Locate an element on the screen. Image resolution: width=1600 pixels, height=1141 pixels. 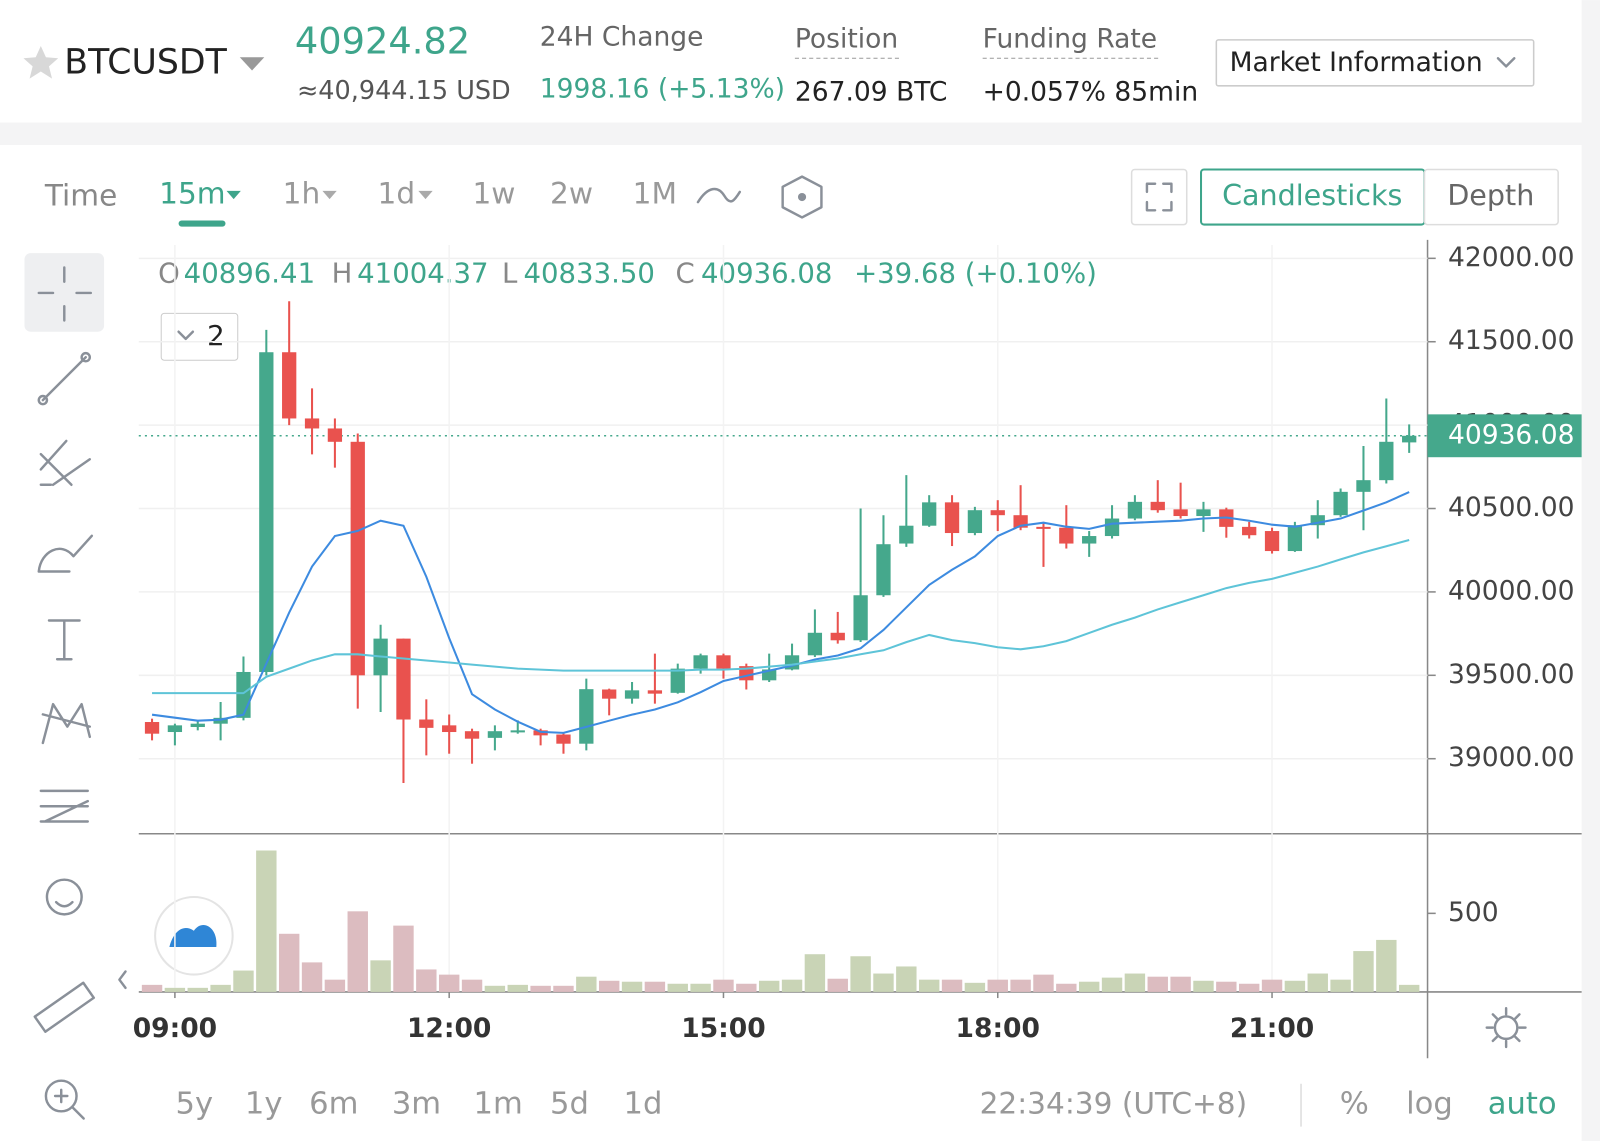
market-button-label: Market Information is located at coordinates (1356, 62).